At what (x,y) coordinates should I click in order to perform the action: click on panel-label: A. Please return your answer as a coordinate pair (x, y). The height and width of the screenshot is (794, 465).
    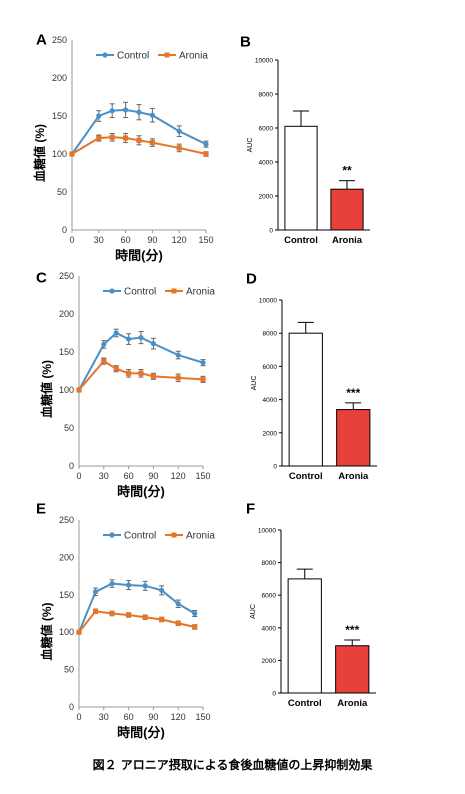
    Looking at the image, I should click on (41, 39).